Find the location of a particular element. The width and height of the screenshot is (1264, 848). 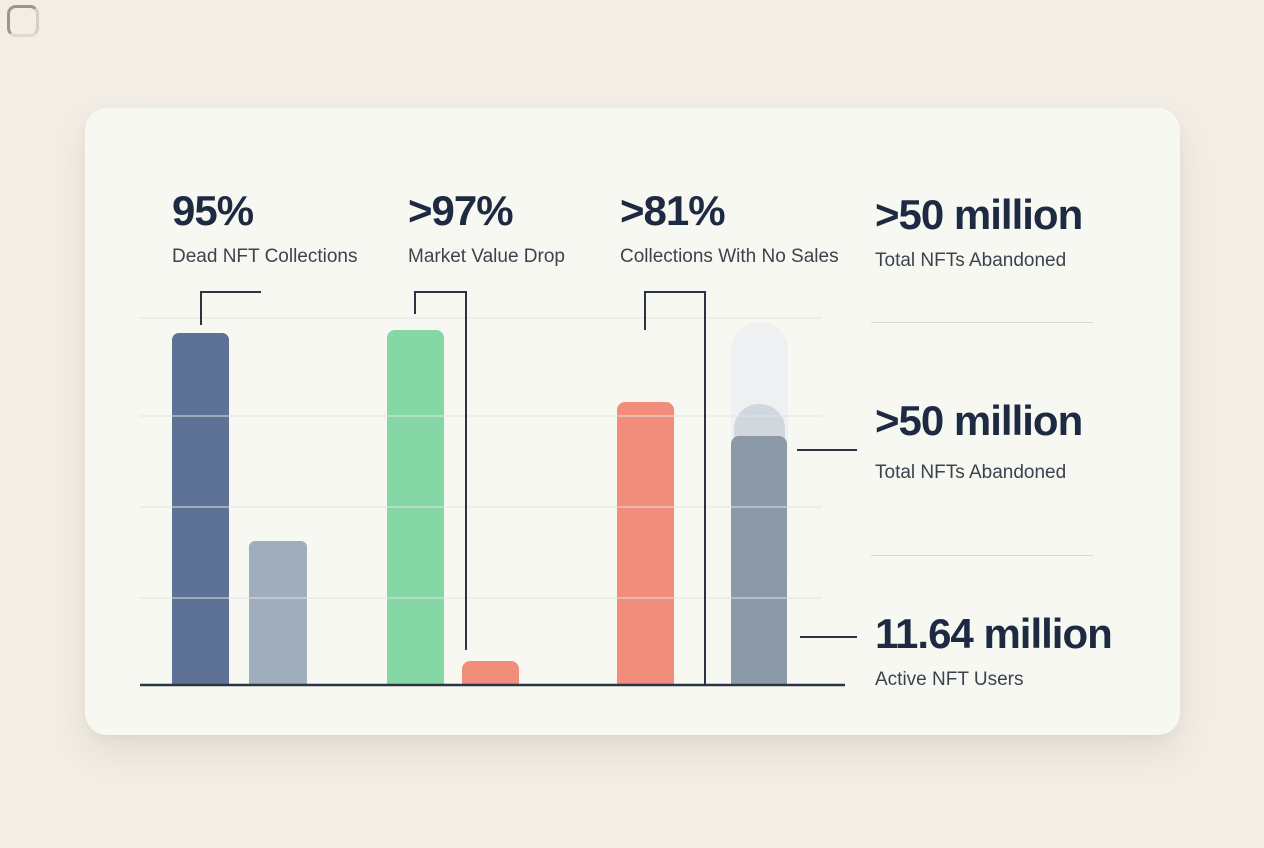

bracket-dead-collections is located at coordinates (230, 308).